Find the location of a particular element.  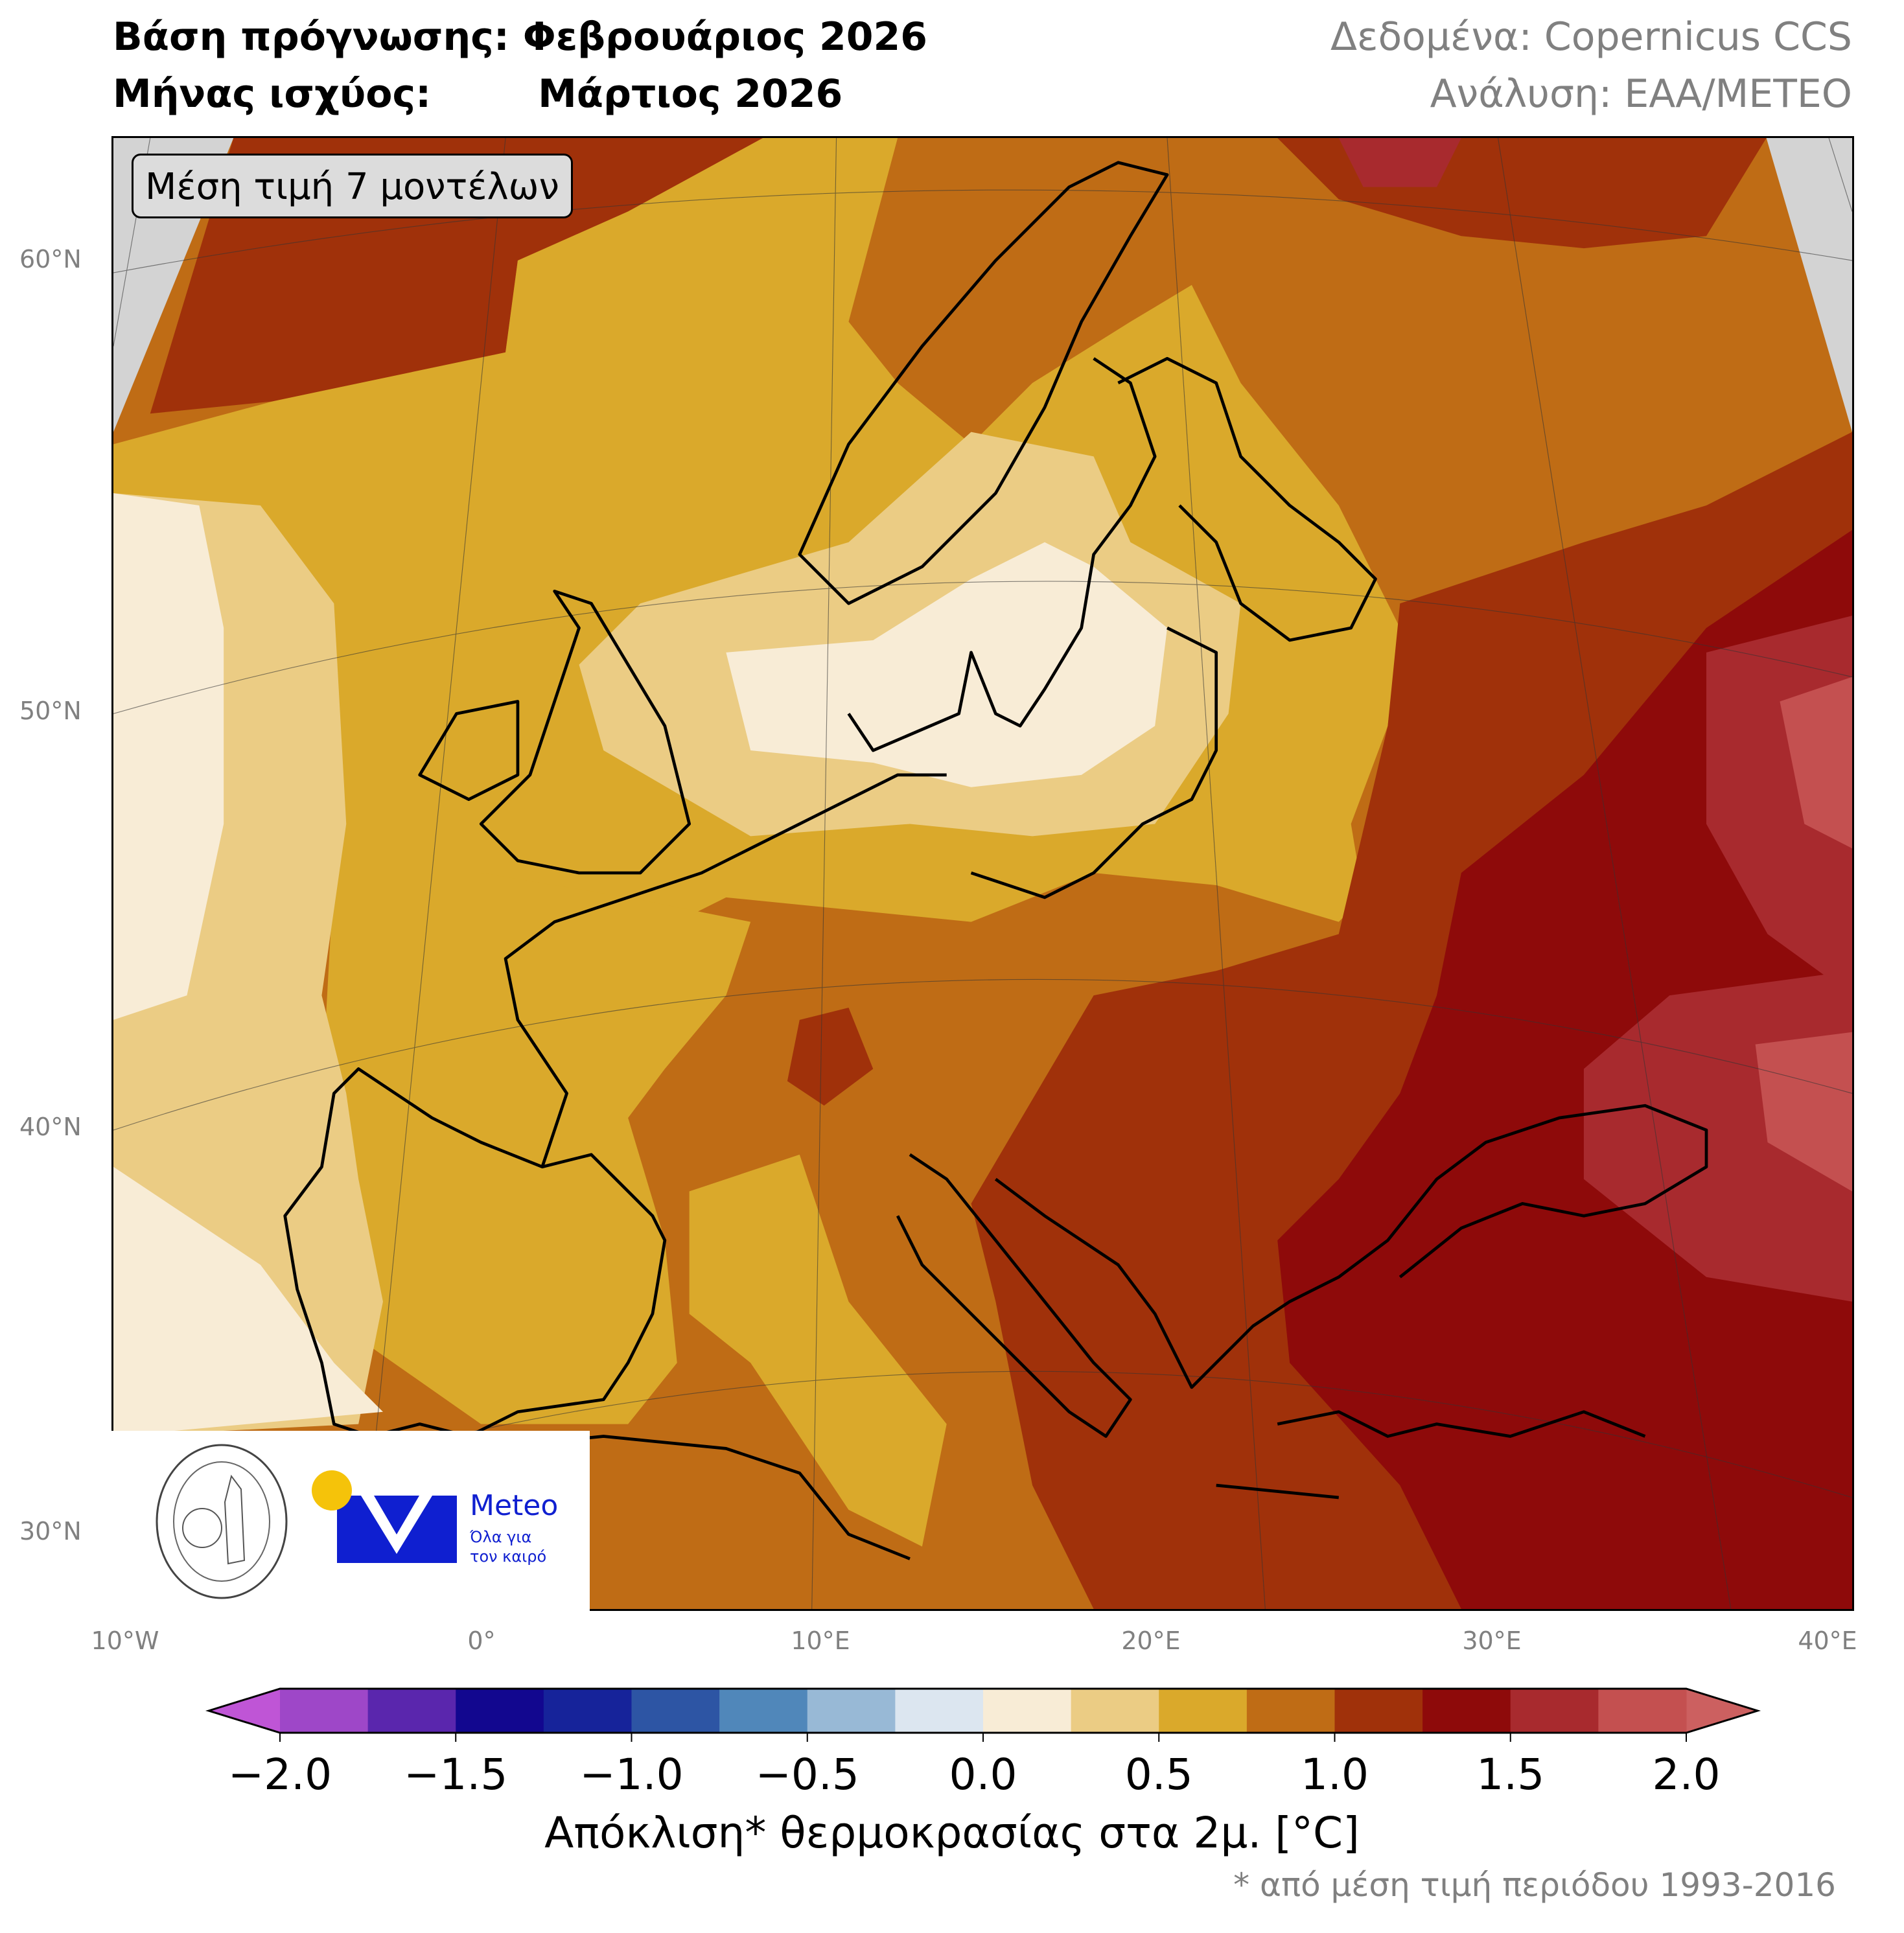

lat-label: 60°N is located at coordinates (51, 259).